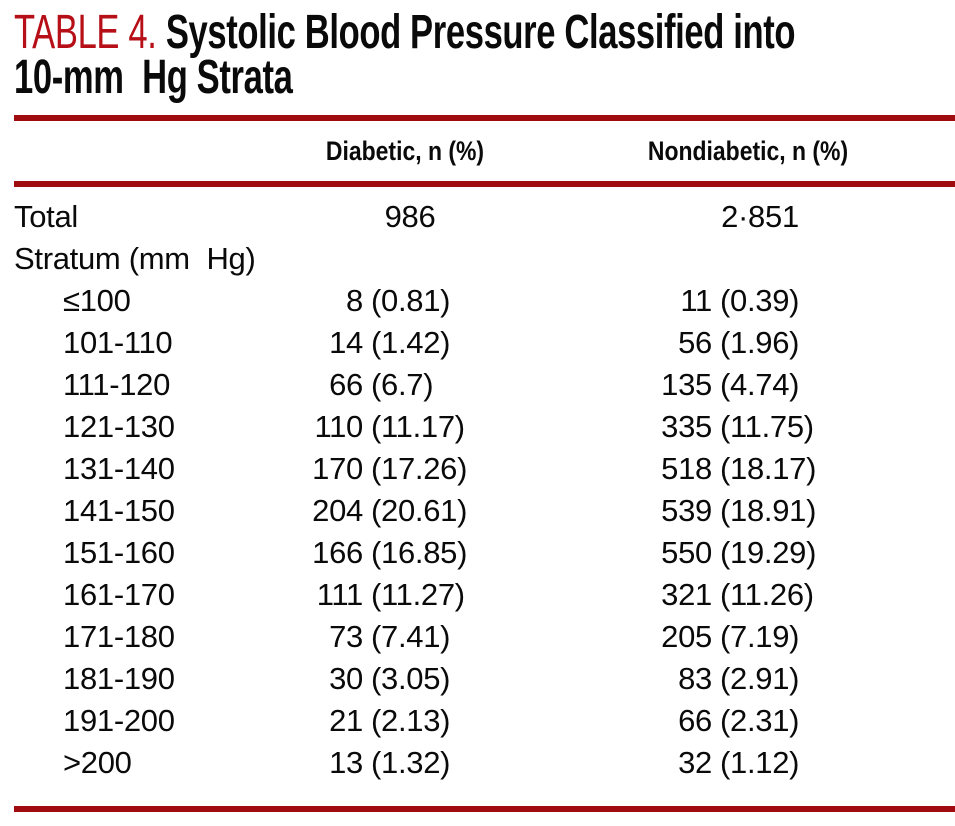 This screenshot has height=826, width=955. What do you see at coordinates (411, 678) in the screenshot?
I see `diabetic-percent: (3.05)` at bounding box center [411, 678].